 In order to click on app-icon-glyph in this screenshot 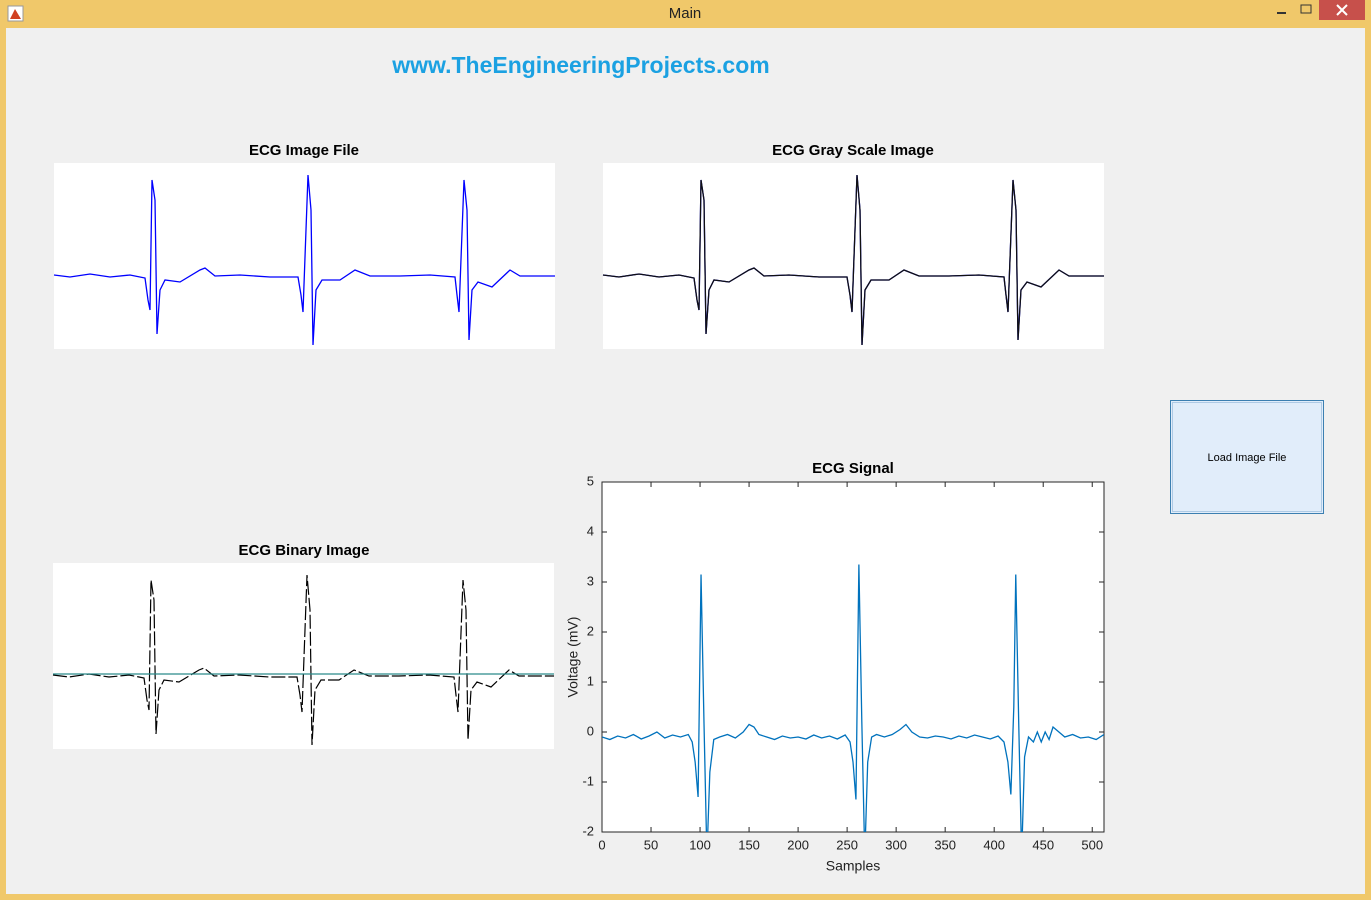, I will do `click(15, 14)`.